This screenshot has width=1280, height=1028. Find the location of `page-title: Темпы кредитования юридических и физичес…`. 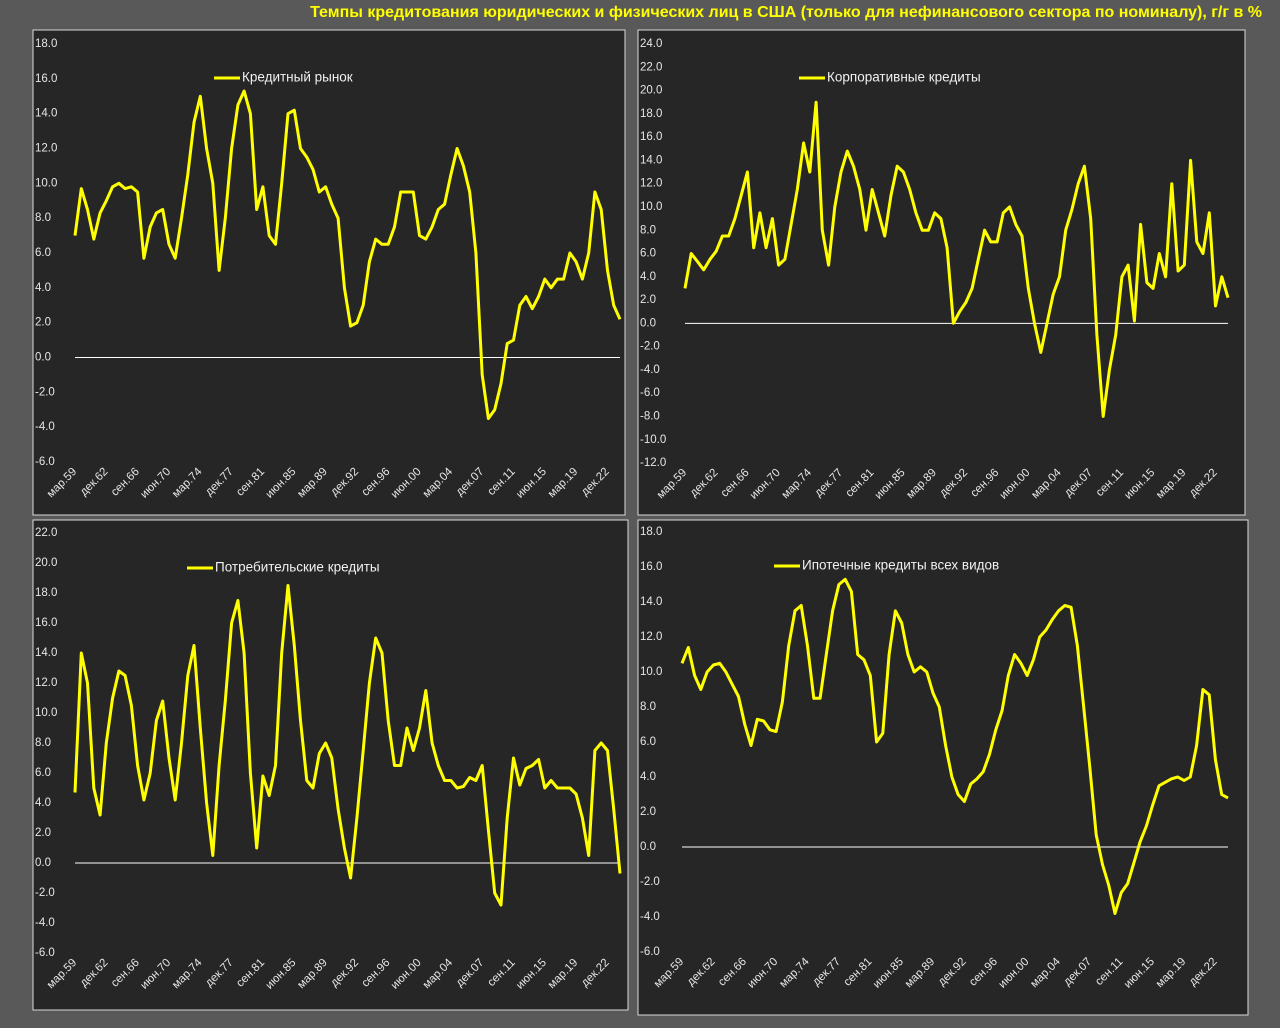

page-title: Темпы кредитования юридических и физичес… is located at coordinates (786, 12).